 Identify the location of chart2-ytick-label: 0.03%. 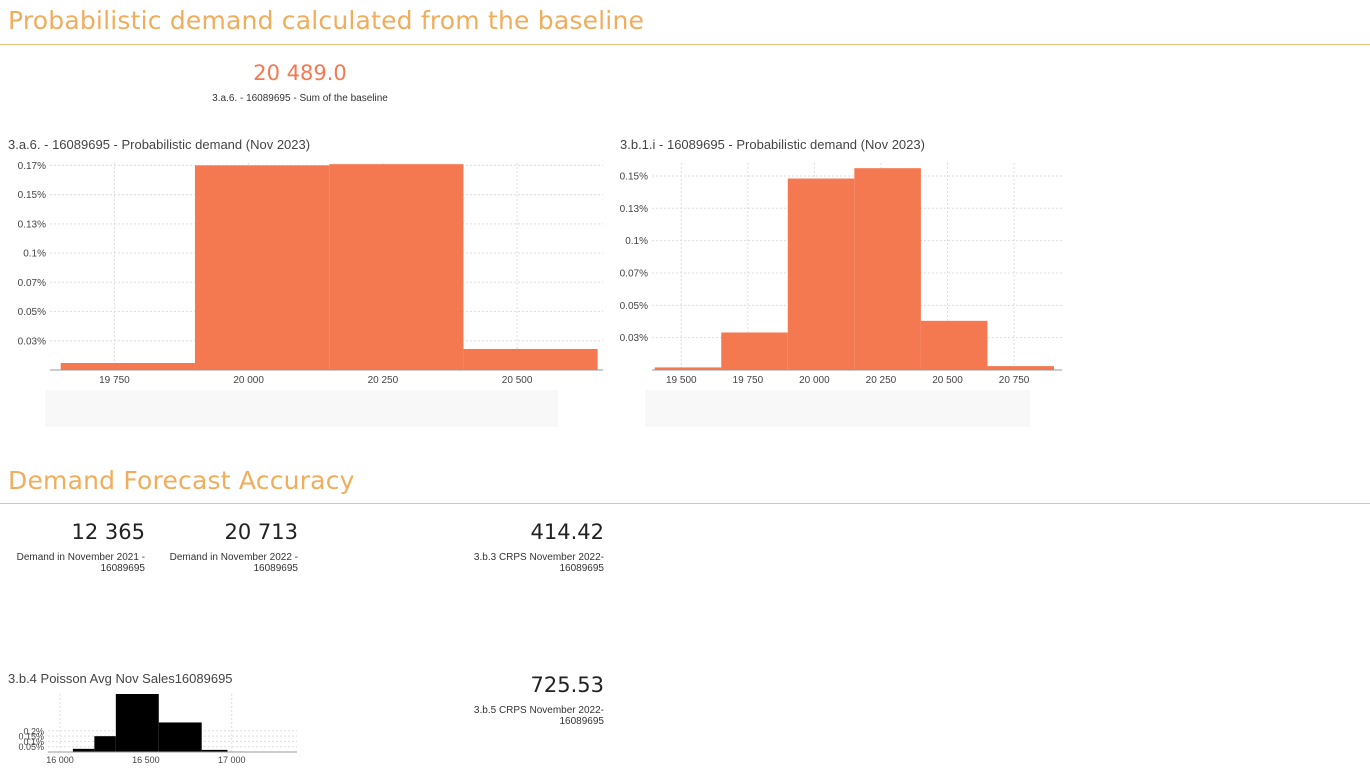
(634, 338).